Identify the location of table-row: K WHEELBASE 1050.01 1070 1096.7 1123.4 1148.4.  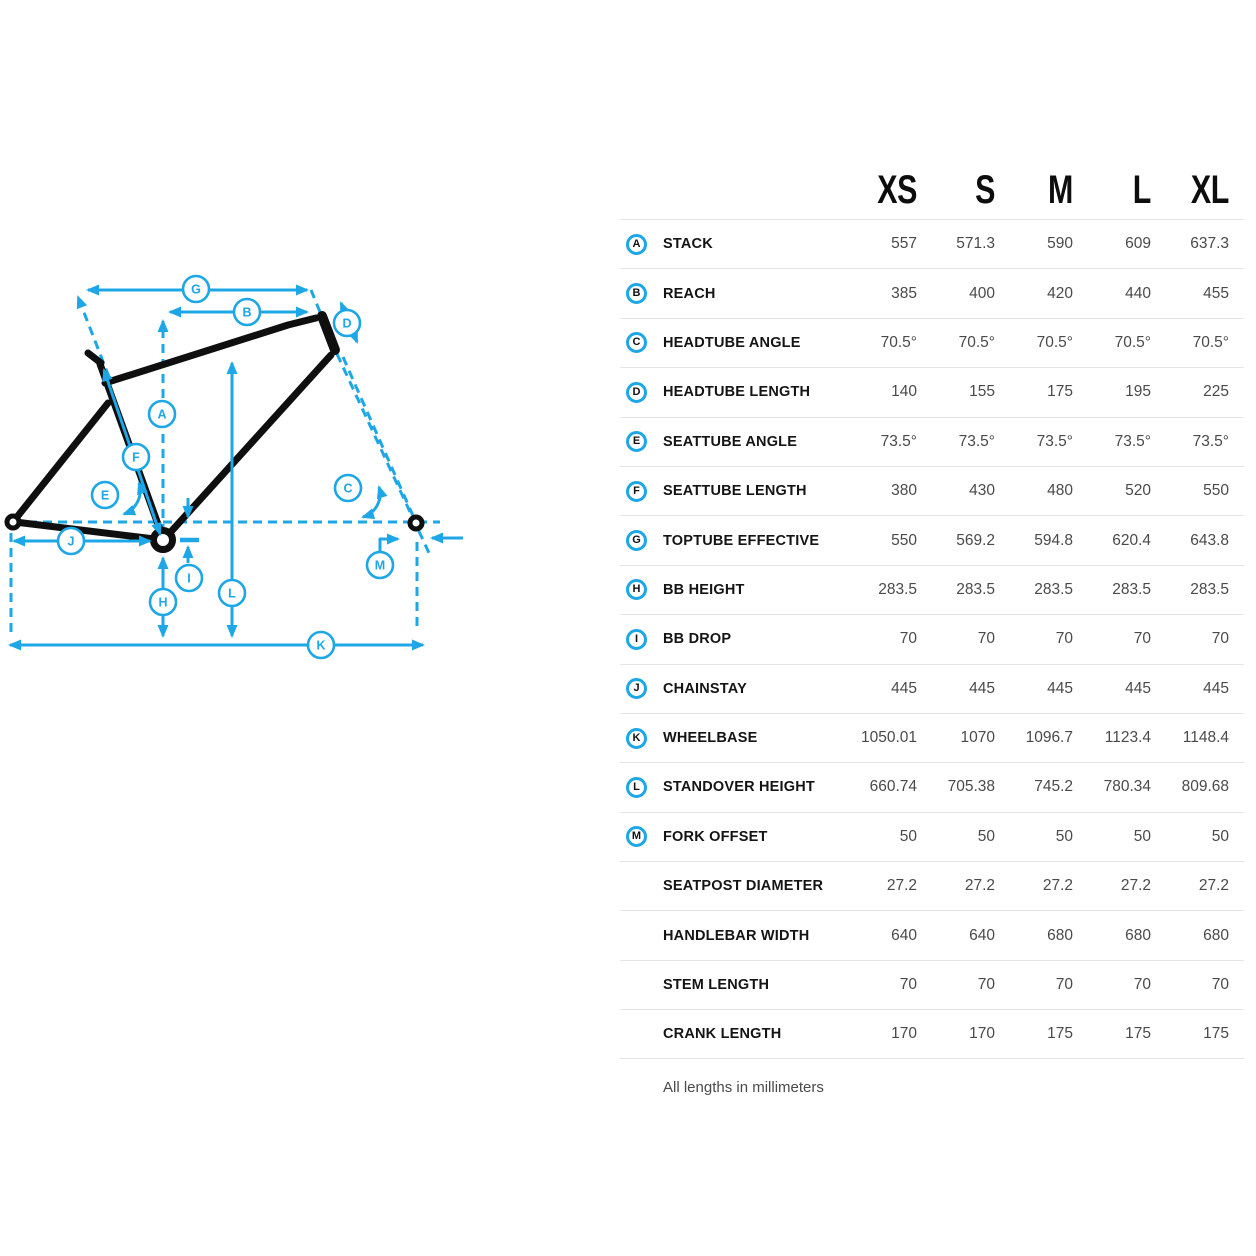
(932, 737).